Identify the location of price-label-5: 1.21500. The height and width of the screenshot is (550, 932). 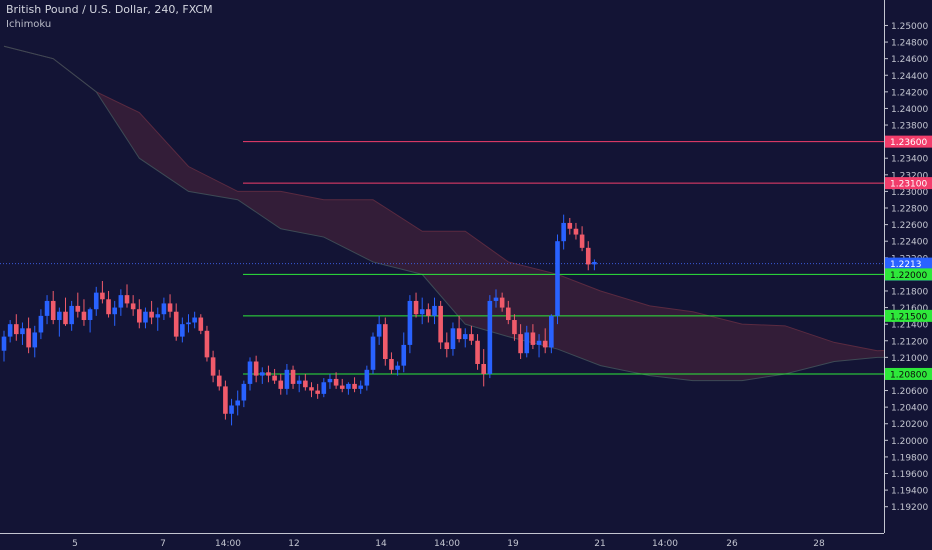
(908, 317).